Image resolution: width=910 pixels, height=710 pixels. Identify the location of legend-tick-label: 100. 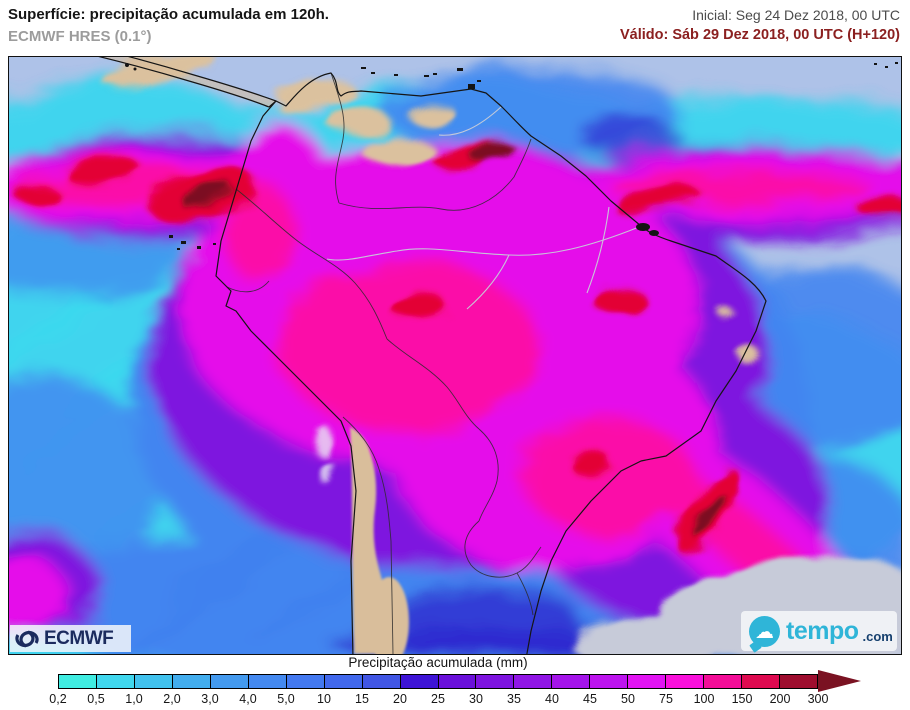
(704, 699).